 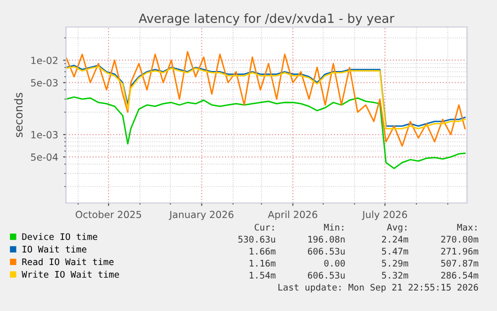 I want to click on text: 530.63u, so click(x=257, y=239).